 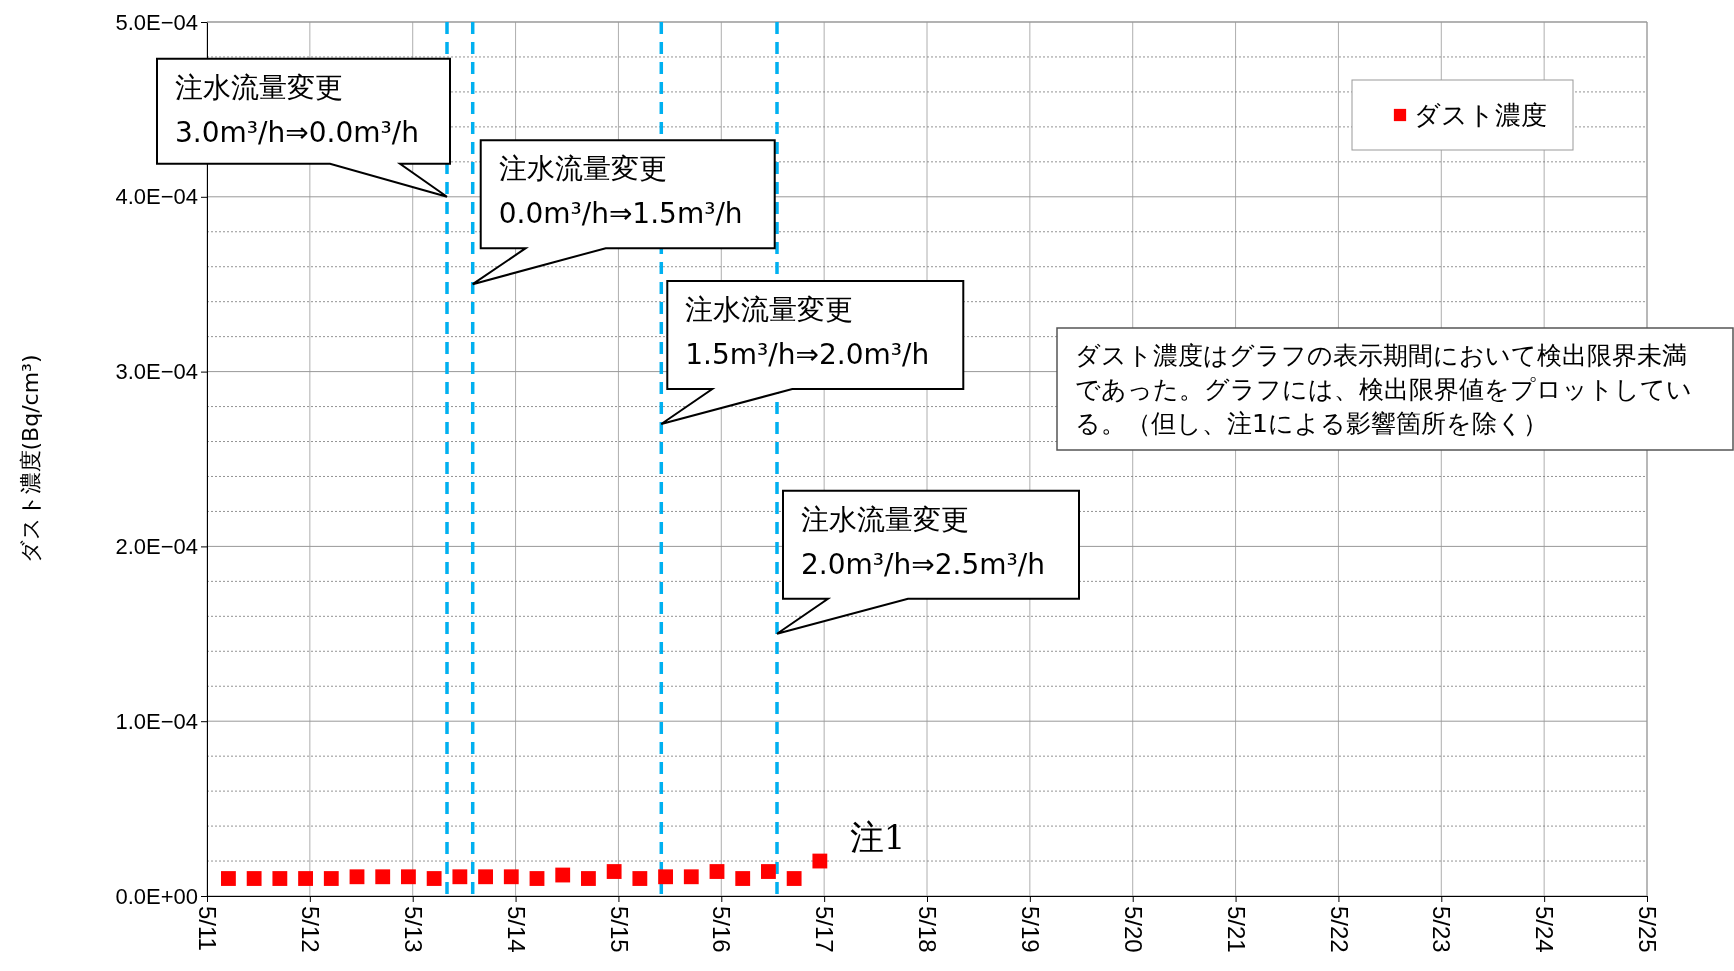 What do you see at coordinates (1030, 929) in the screenshot?
I see `x-tick-label: 5/19` at bounding box center [1030, 929].